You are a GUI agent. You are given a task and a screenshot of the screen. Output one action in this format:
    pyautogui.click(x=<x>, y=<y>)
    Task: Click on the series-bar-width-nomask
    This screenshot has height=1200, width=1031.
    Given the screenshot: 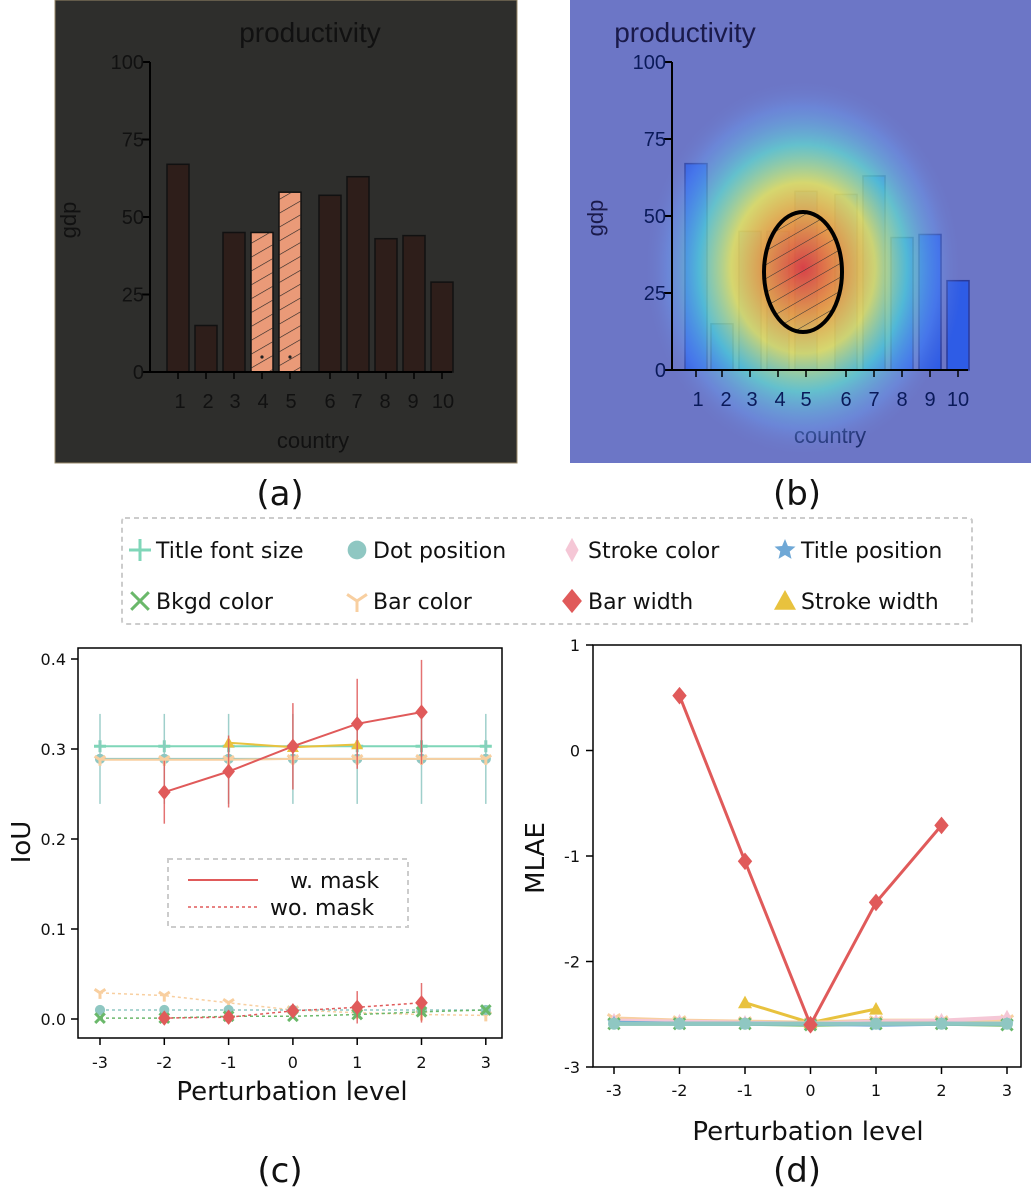 What is the action you would take?
    pyautogui.click(x=293, y=1004)
    